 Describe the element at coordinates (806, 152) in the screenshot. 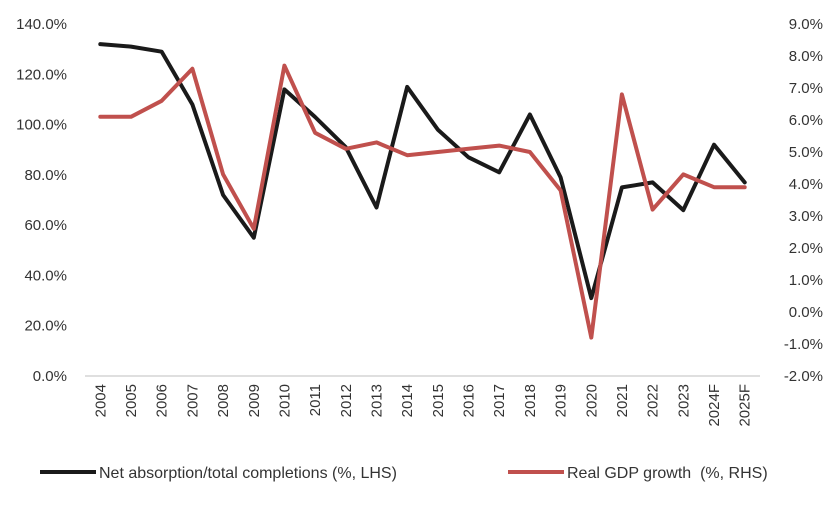

I see `right-axis-tick-label: 5.0%` at that location.